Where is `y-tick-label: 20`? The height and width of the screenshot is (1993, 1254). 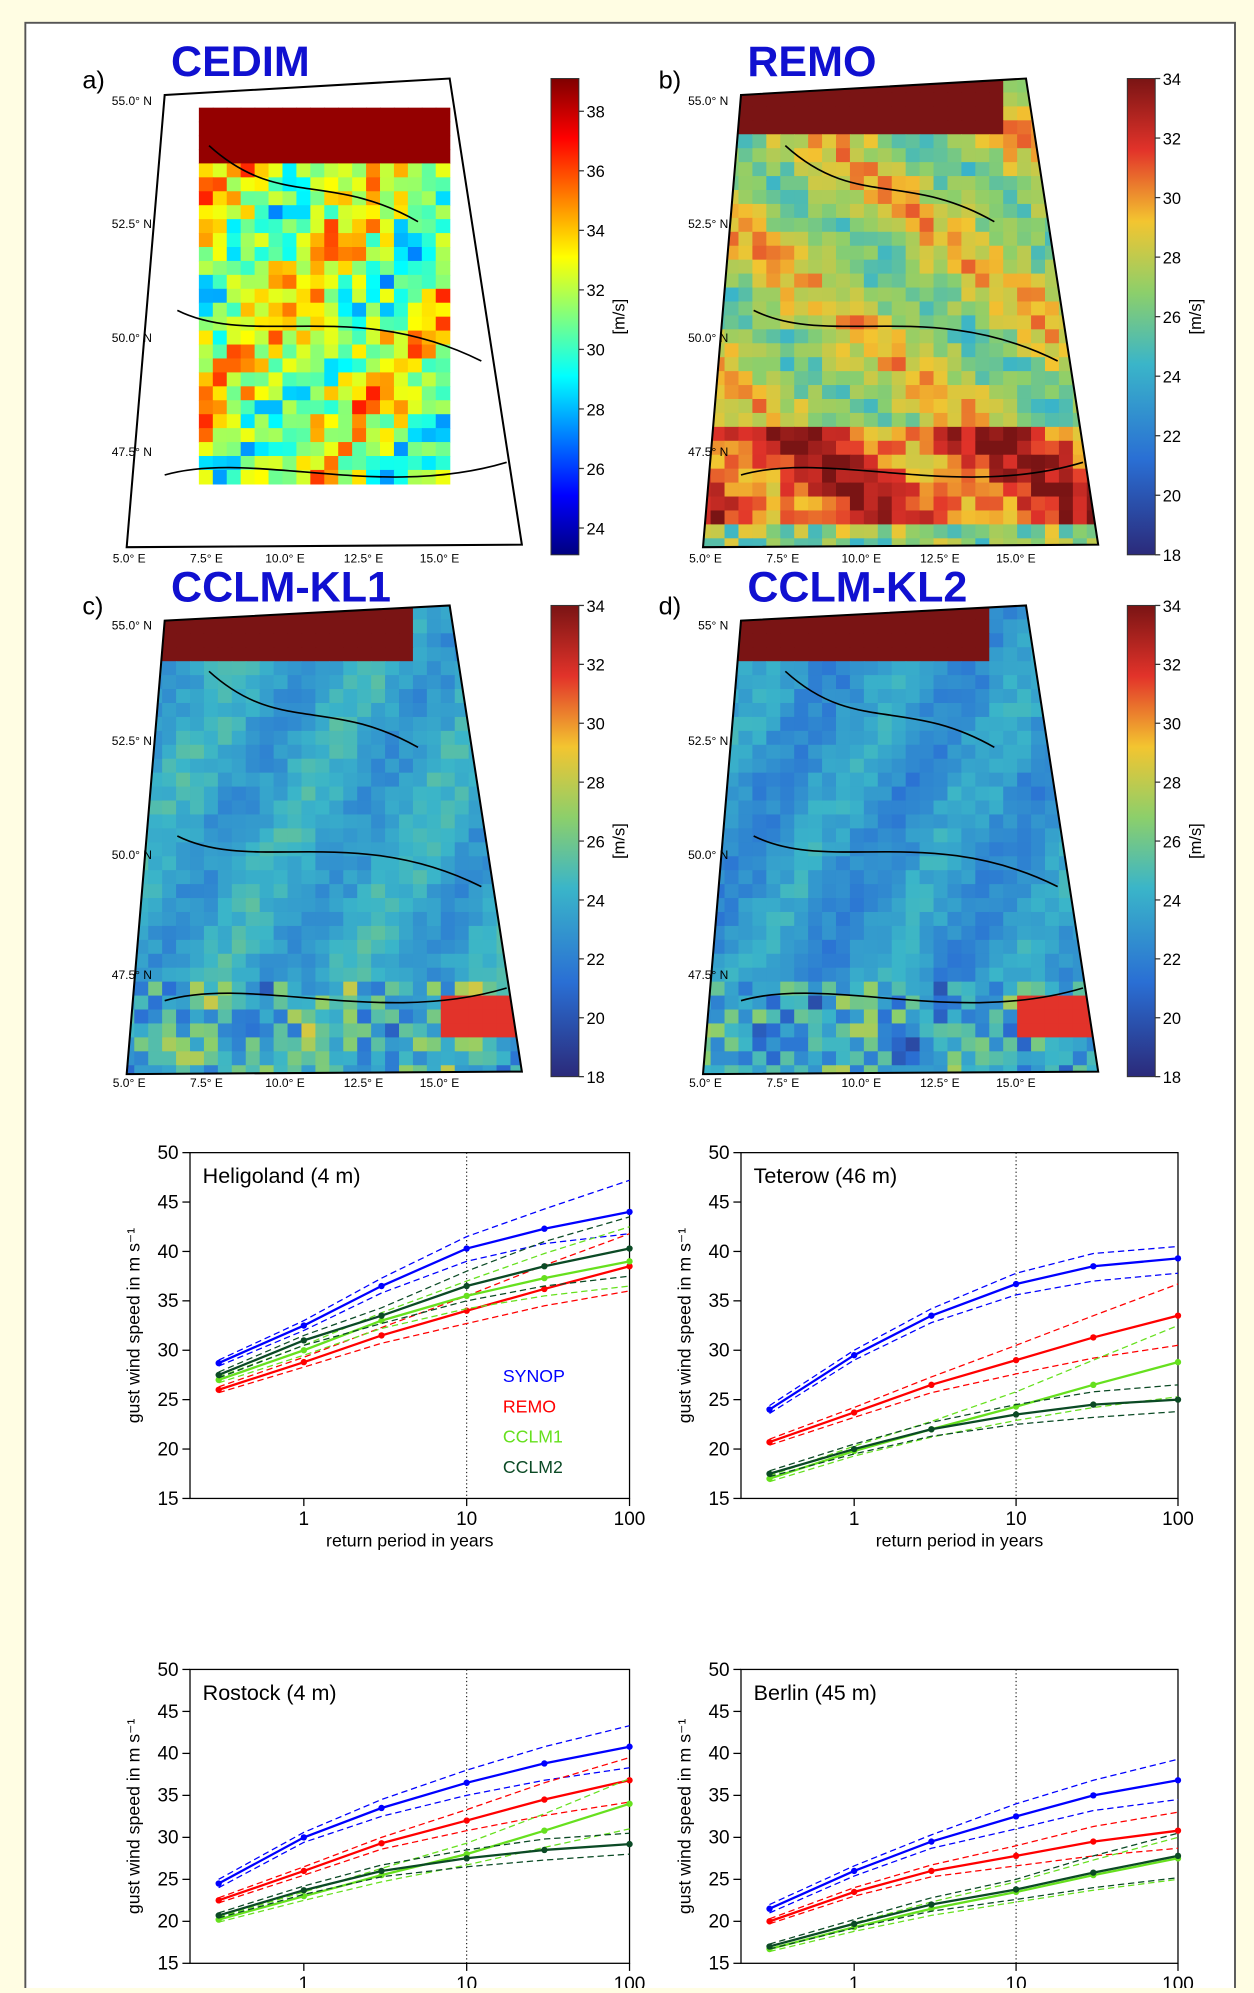
y-tick-label: 20 is located at coordinates (167, 1449).